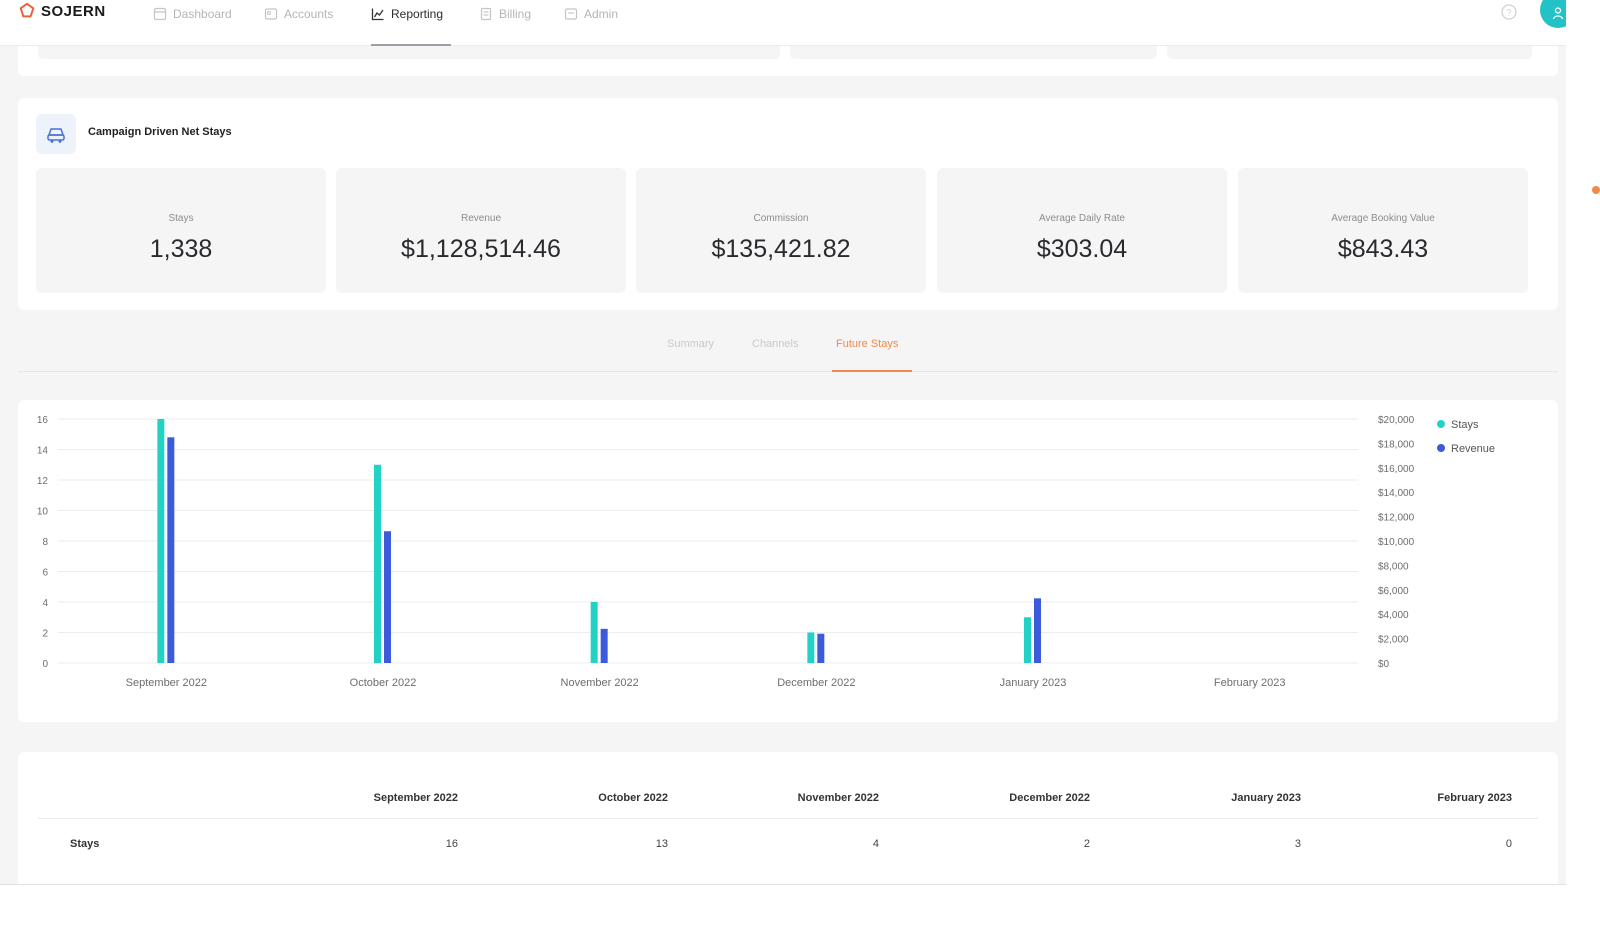 The height and width of the screenshot is (937, 1600). What do you see at coordinates (691, 344) in the screenshot?
I see `tab-summary: Summary` at bounding box center [691, 344].